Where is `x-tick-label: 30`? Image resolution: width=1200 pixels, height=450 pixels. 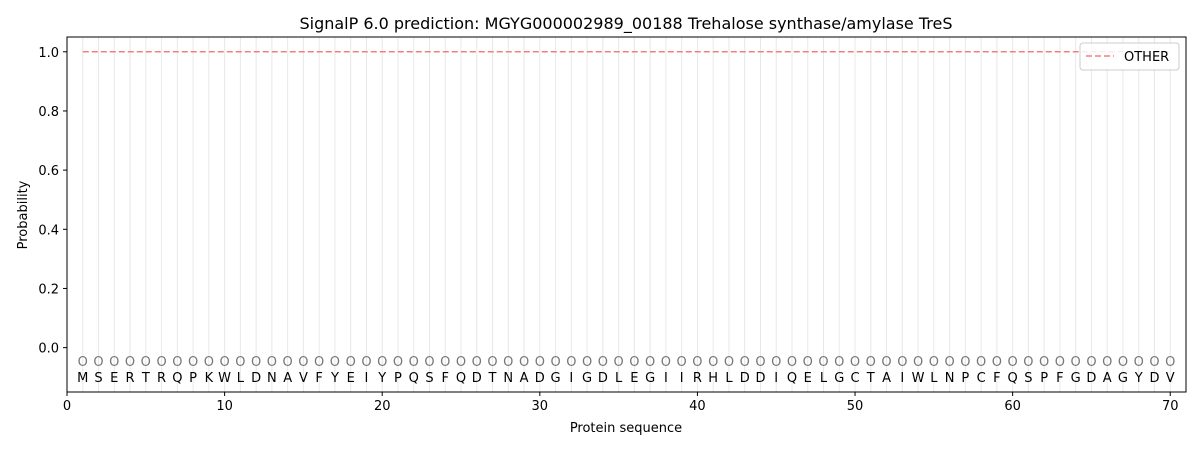
x-tick-label: 30 is located at coordinates (540, 406).